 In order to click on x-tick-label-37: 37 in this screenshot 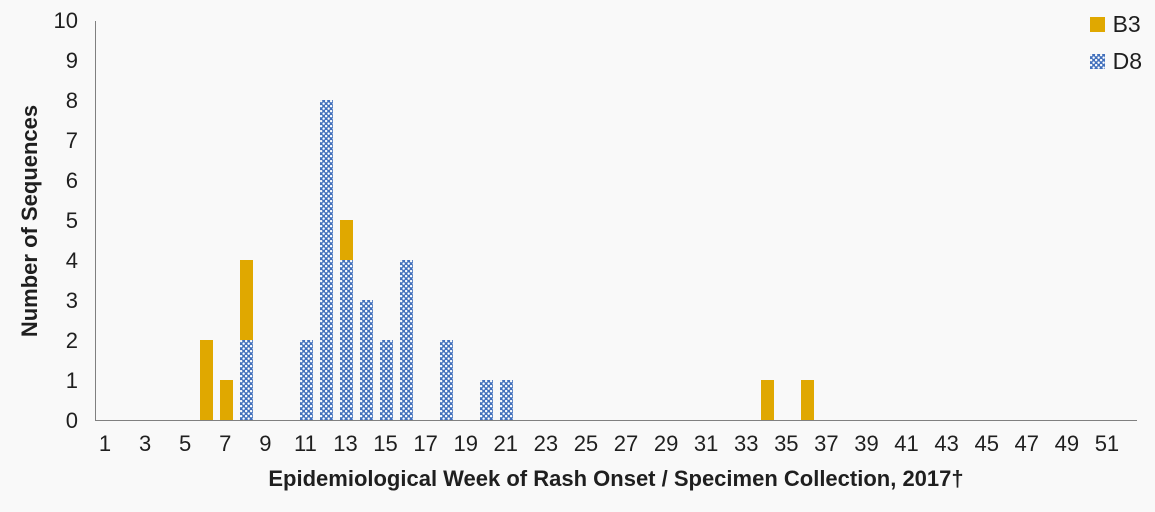, I will do `click(826, 443)`.